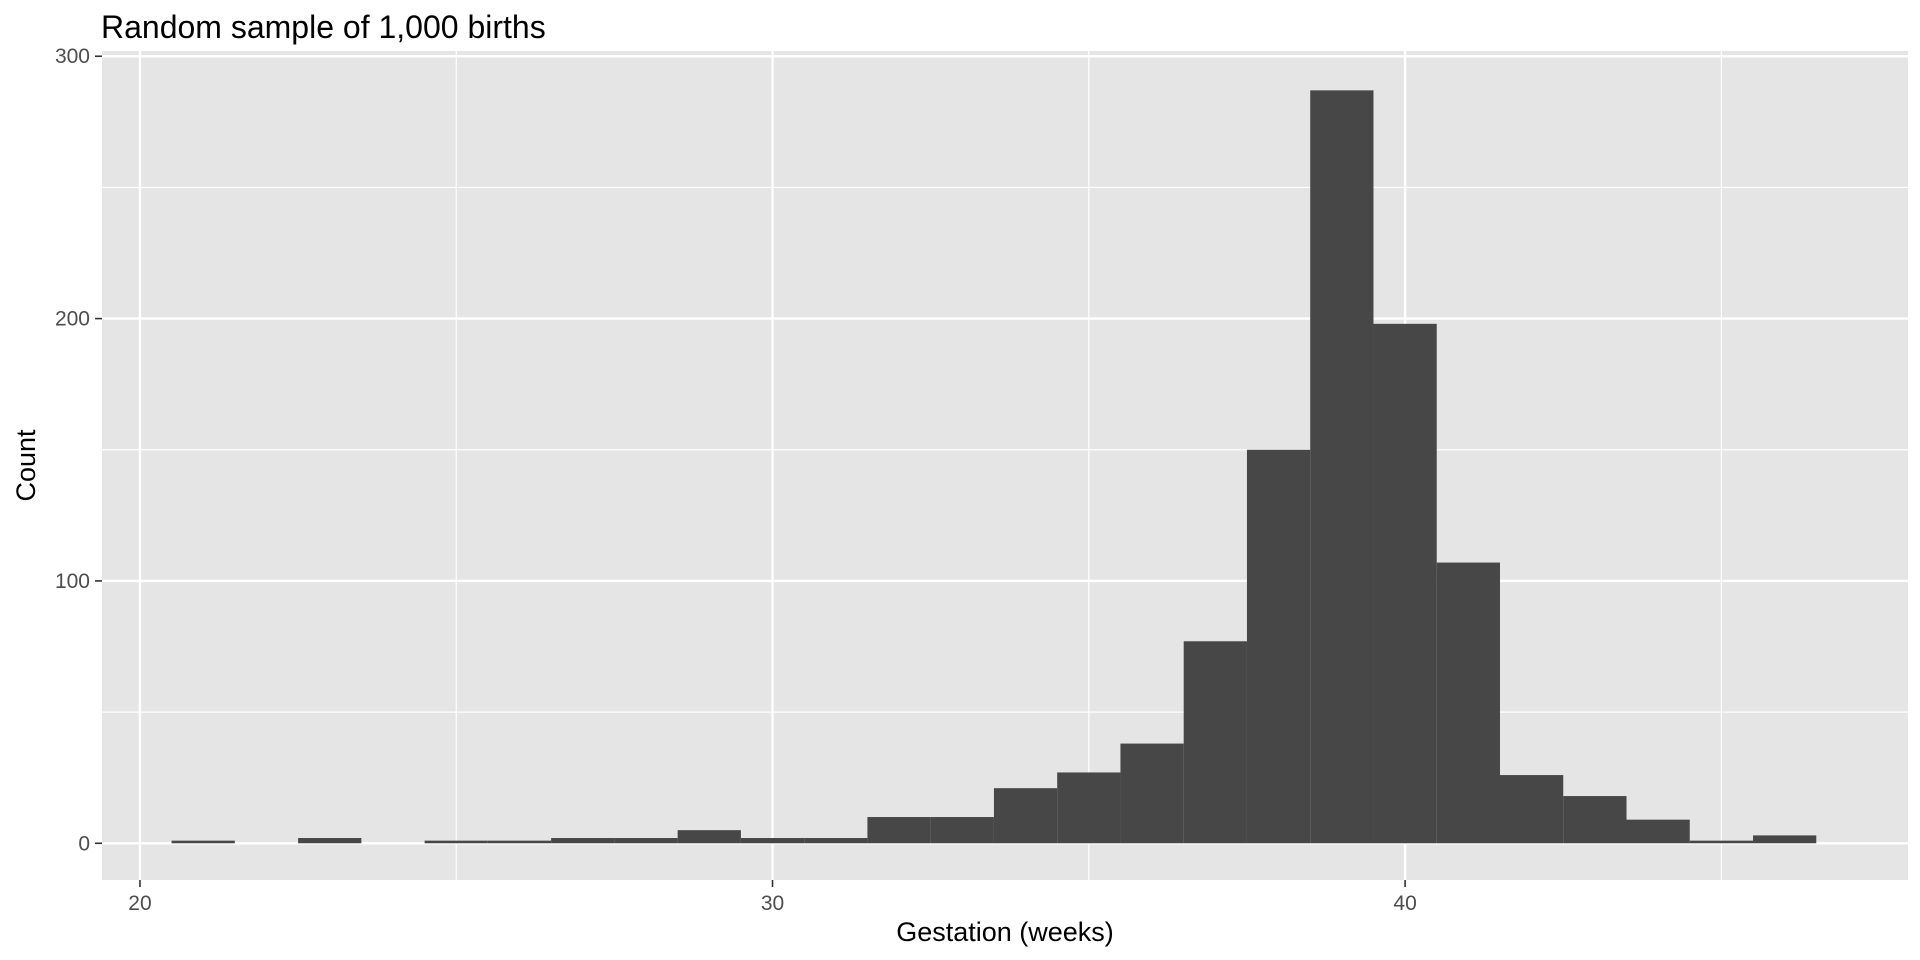 This screenshot has width=1920, height=960. Describe the element at coordinates (72, 581) in the screenshot. I see `y-tick-label: 100` at that location.